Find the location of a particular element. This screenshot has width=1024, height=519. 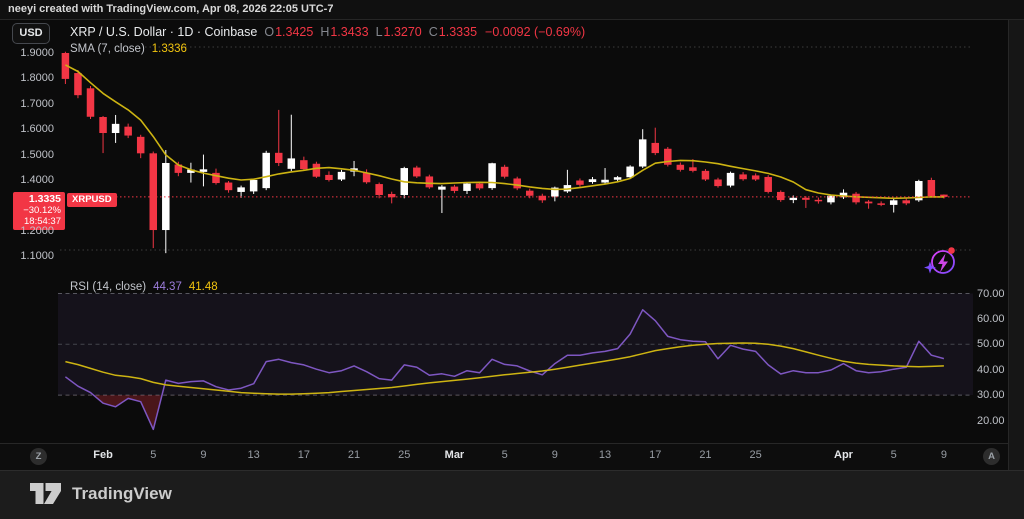

ohlc-values: O1.3425 H1.3433 L1.3270 C1.3335 is located at coordinates (367, 32).